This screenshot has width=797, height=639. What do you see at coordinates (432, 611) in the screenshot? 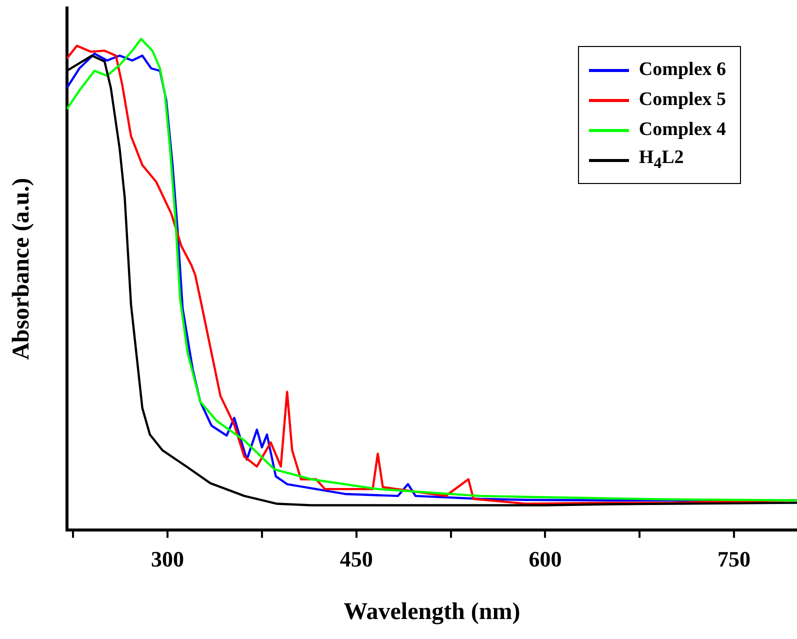
I see `x-axis-title: Wavelength (nm)` at bounding box center [432, 611].